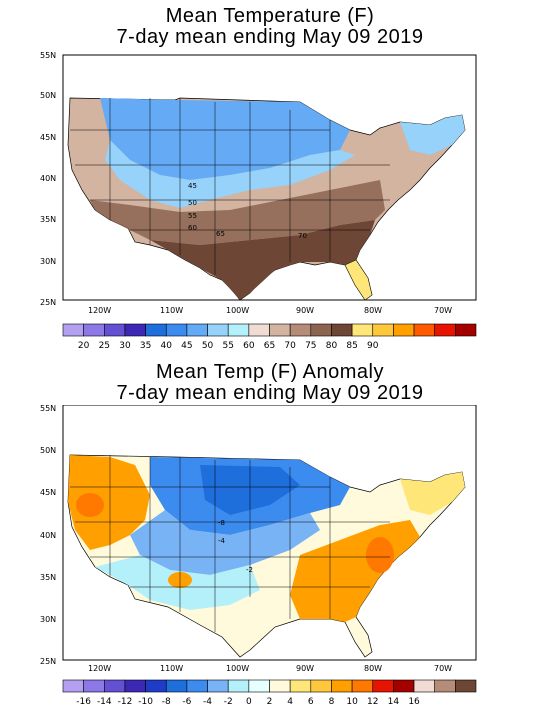 Image resolution: width=540 pixels, height=709 pixels. I want to click on panel1-state-lines, so click(230, 186).